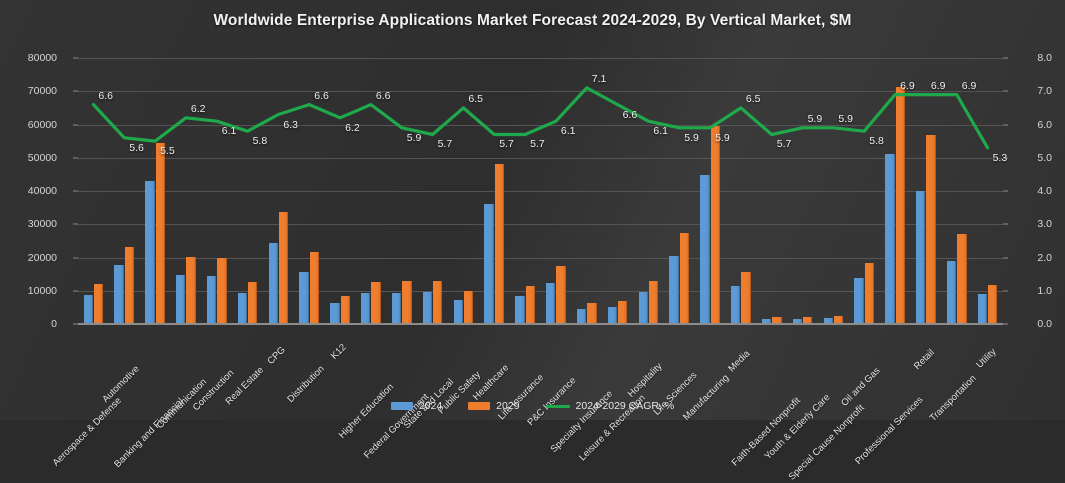  Describe the element at coordinates (42, 191) in the screenshot. I see `y-axis-left-tick-label: 40000` at that location.